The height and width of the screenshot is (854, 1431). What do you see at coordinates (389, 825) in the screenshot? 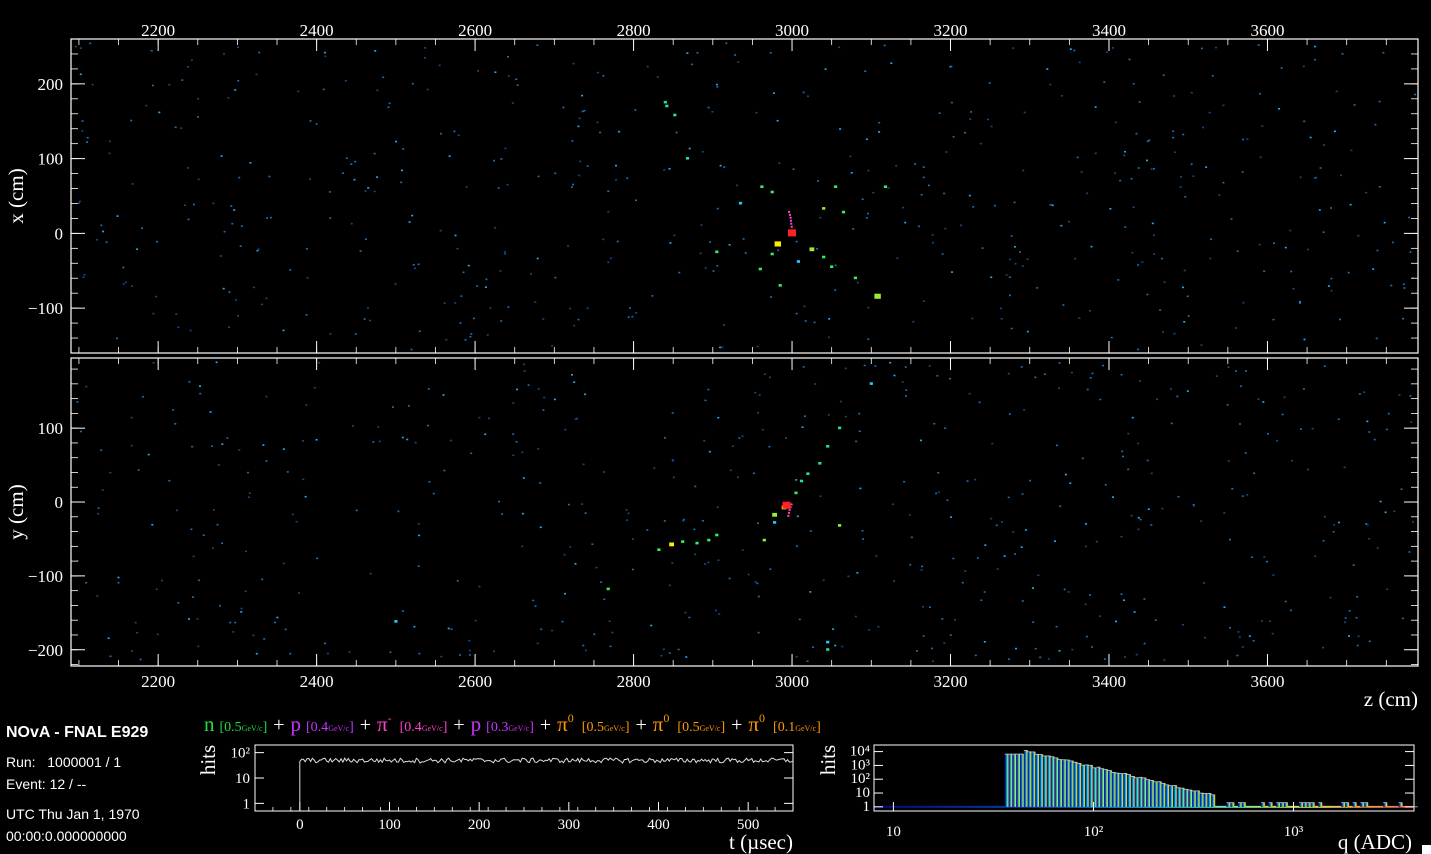
I see `x-tick-label: 100` at bounding box center [389, 825].